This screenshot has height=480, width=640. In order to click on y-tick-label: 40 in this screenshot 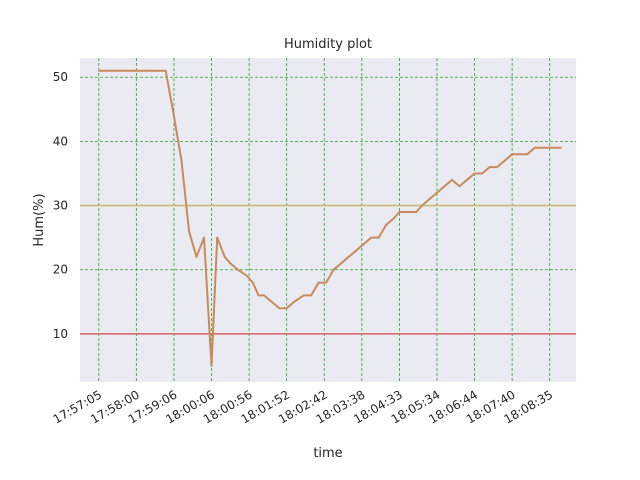, I will do `click(60, 141)`.